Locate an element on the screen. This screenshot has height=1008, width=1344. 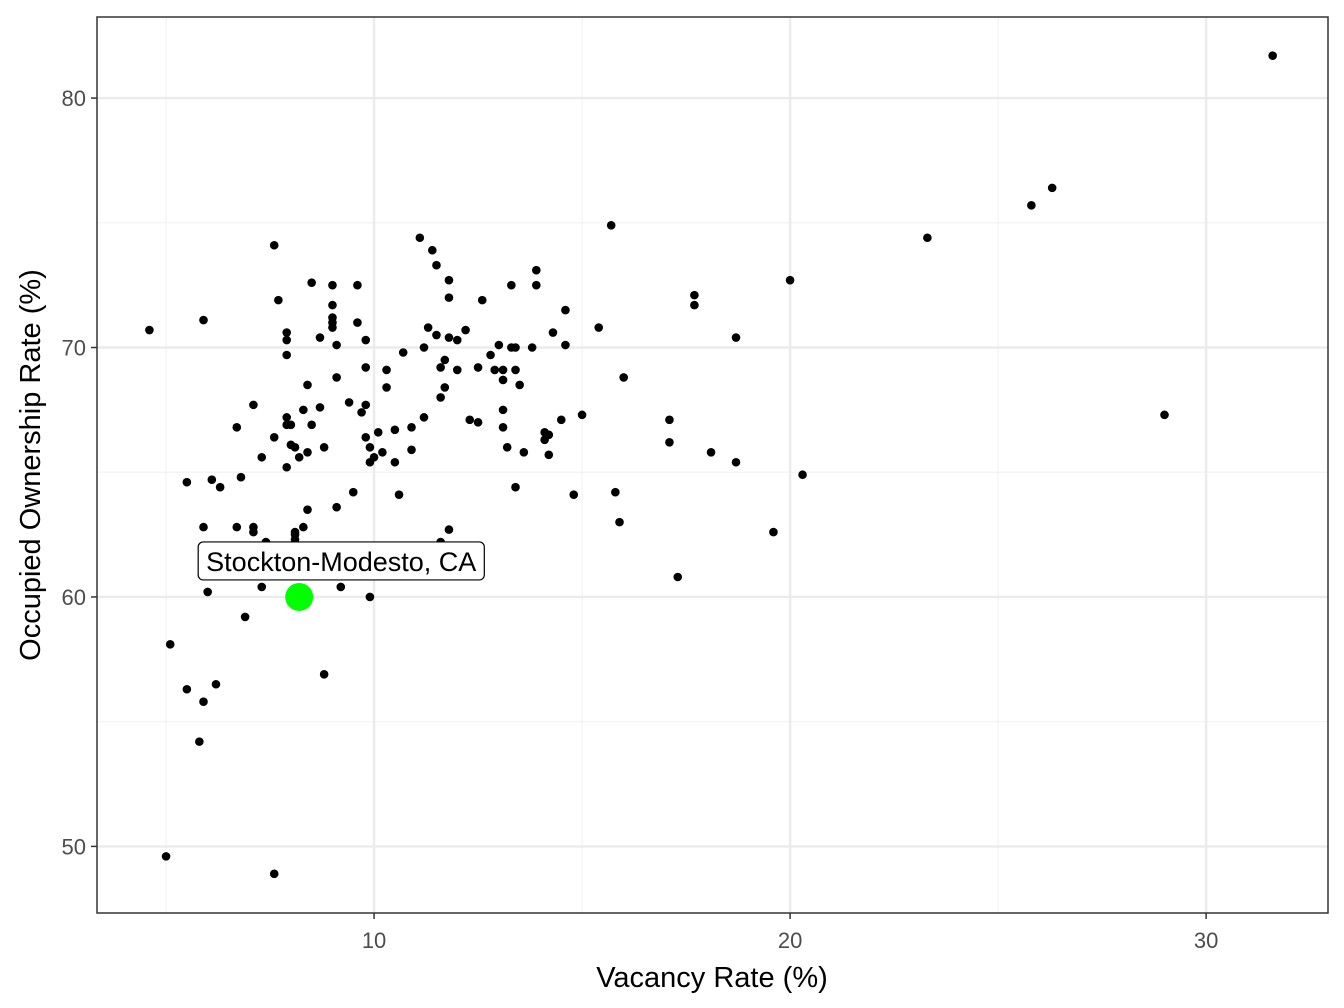
y-tick-label: 70 is located at coordinates (74, 348).